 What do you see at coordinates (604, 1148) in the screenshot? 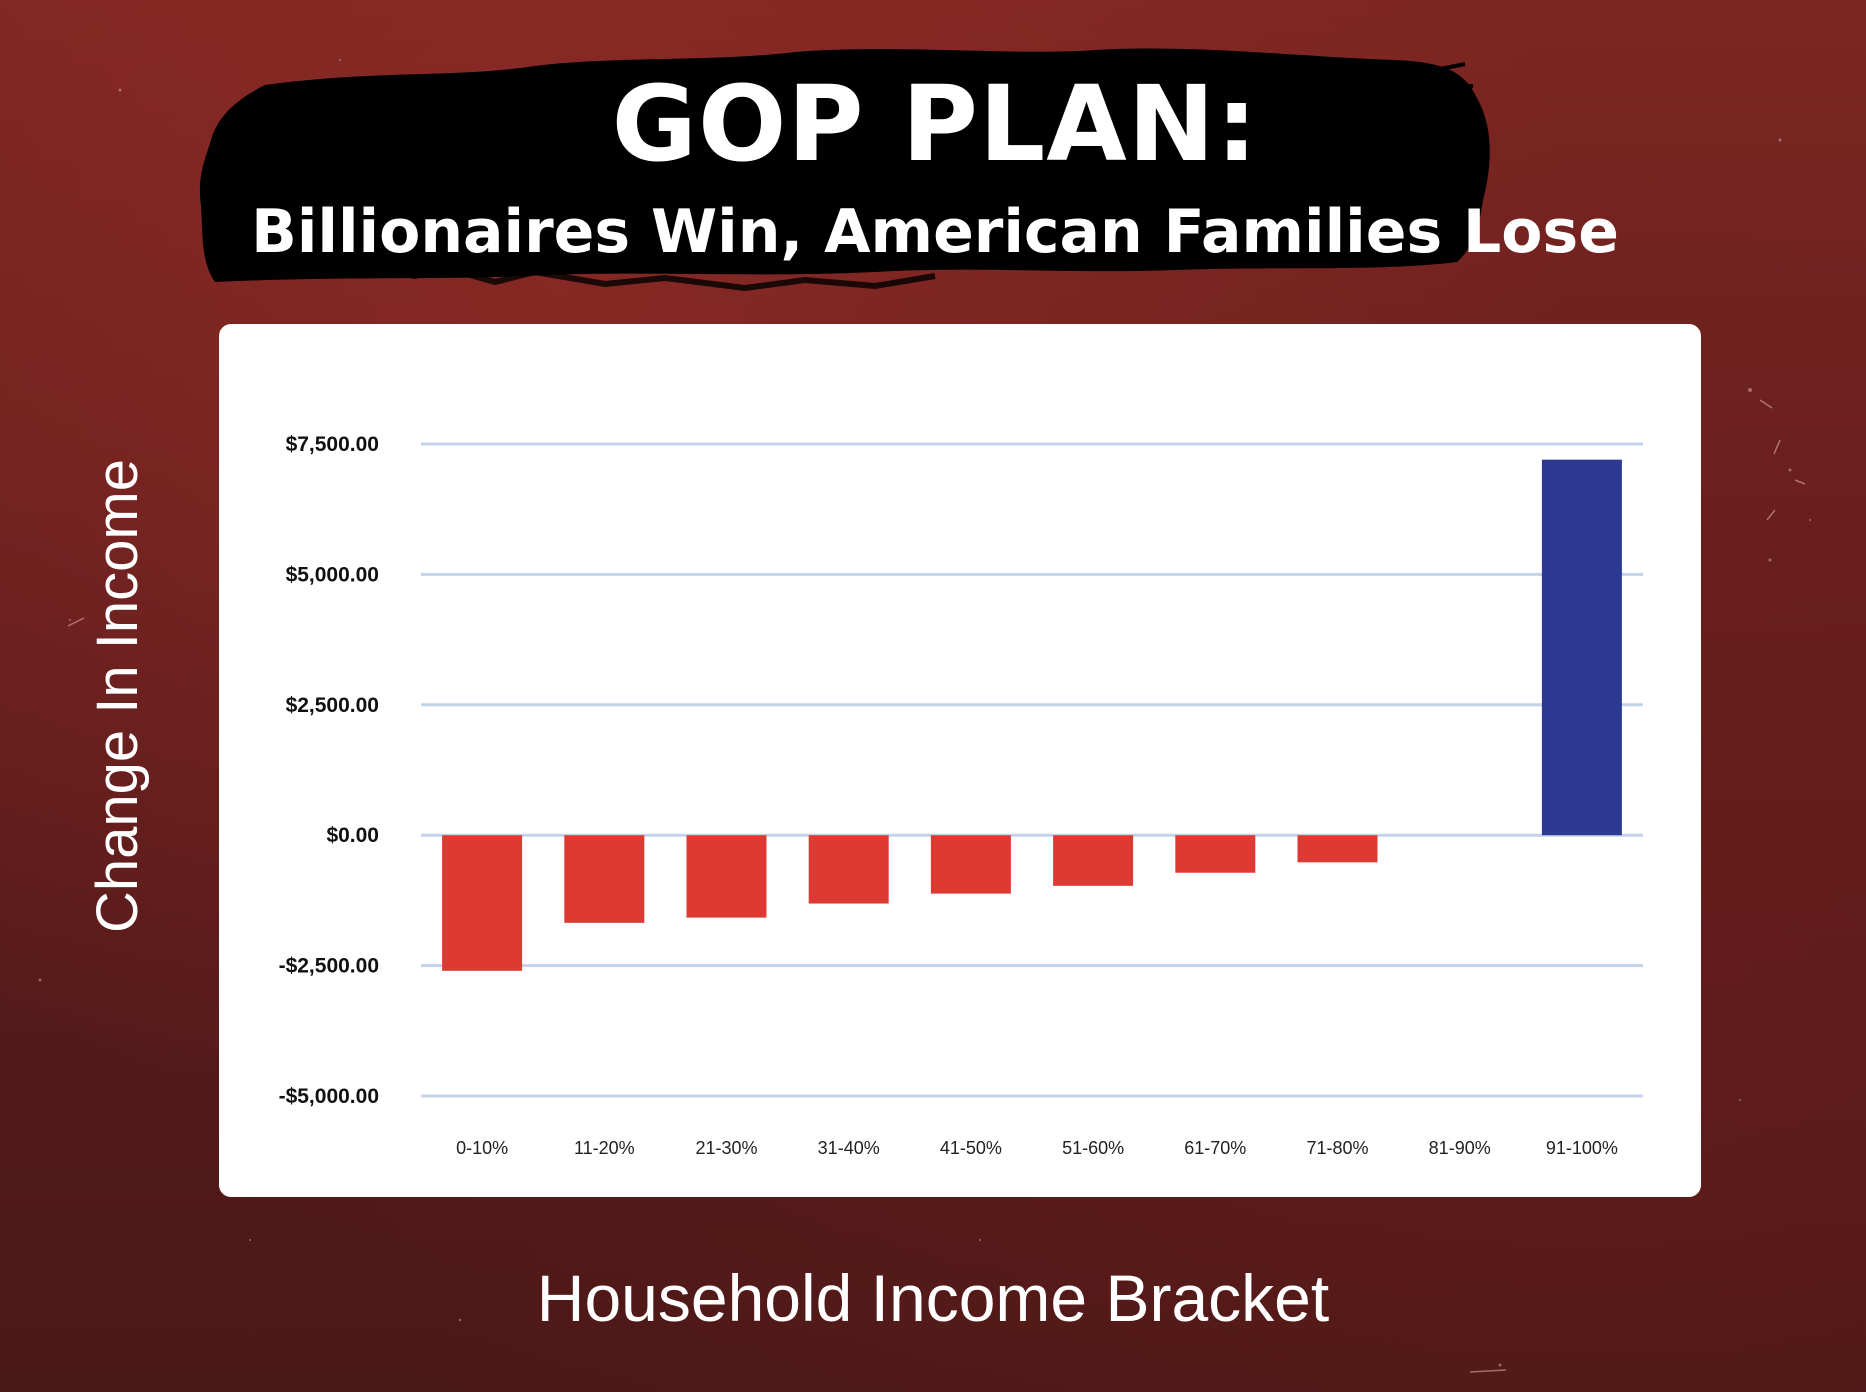
I see `x-tick-label: 11-20%` at bounding box center [604, 1148].